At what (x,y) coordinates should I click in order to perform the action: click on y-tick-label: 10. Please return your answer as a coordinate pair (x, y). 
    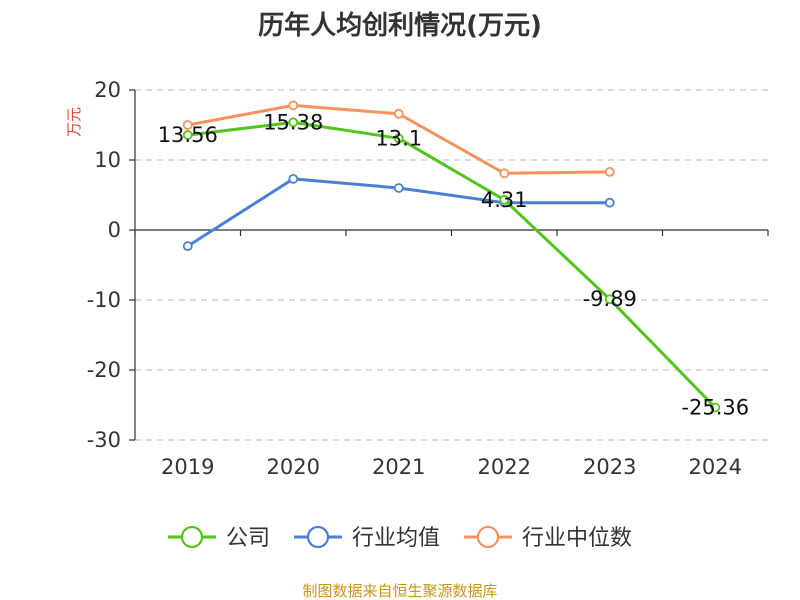
    Looking at the image, I should click on (107, 160).